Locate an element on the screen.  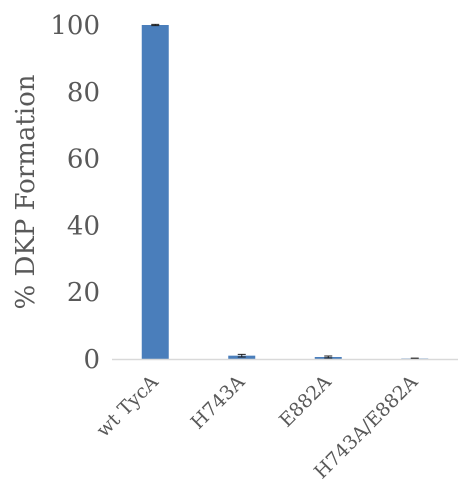
y-tick-label: 60 is located at coordinates (83, 160).